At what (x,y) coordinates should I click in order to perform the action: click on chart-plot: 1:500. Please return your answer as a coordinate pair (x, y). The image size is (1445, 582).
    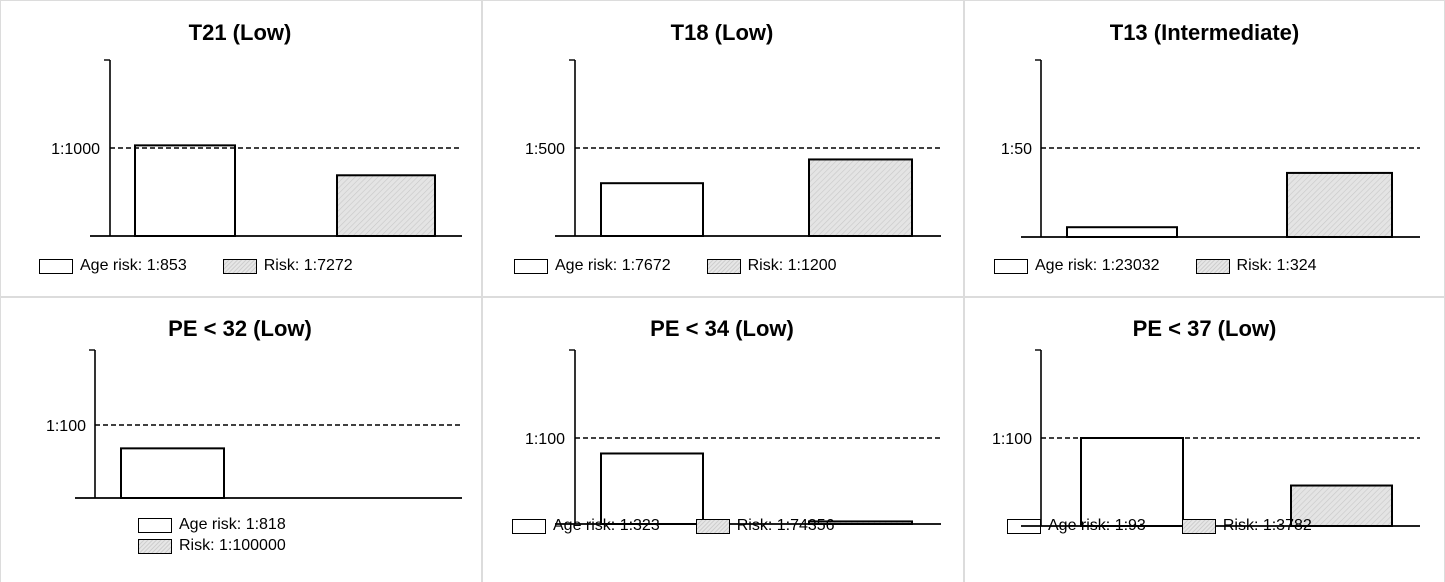
    Looking at the image, I should click on (733, 148).